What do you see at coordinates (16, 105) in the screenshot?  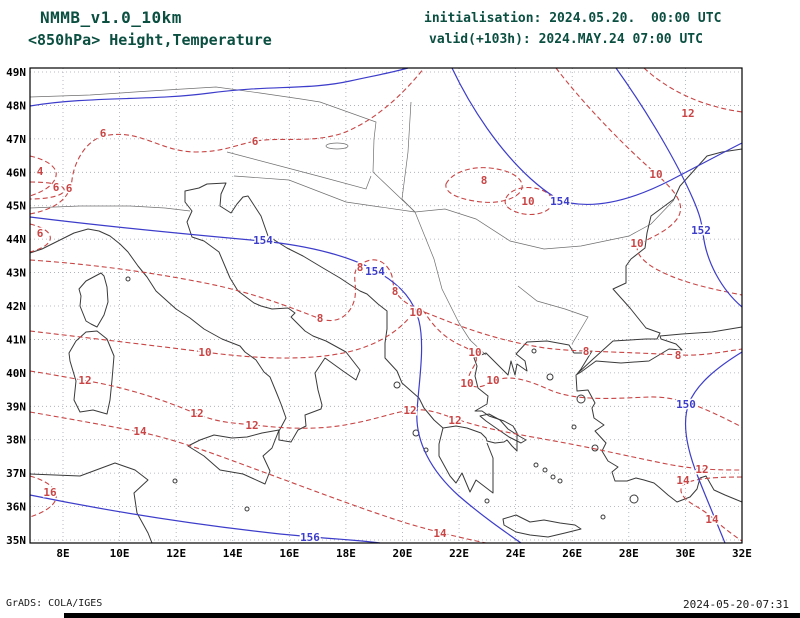 I see `lat-tick-label: 48N` at bounding box center [16, 105].